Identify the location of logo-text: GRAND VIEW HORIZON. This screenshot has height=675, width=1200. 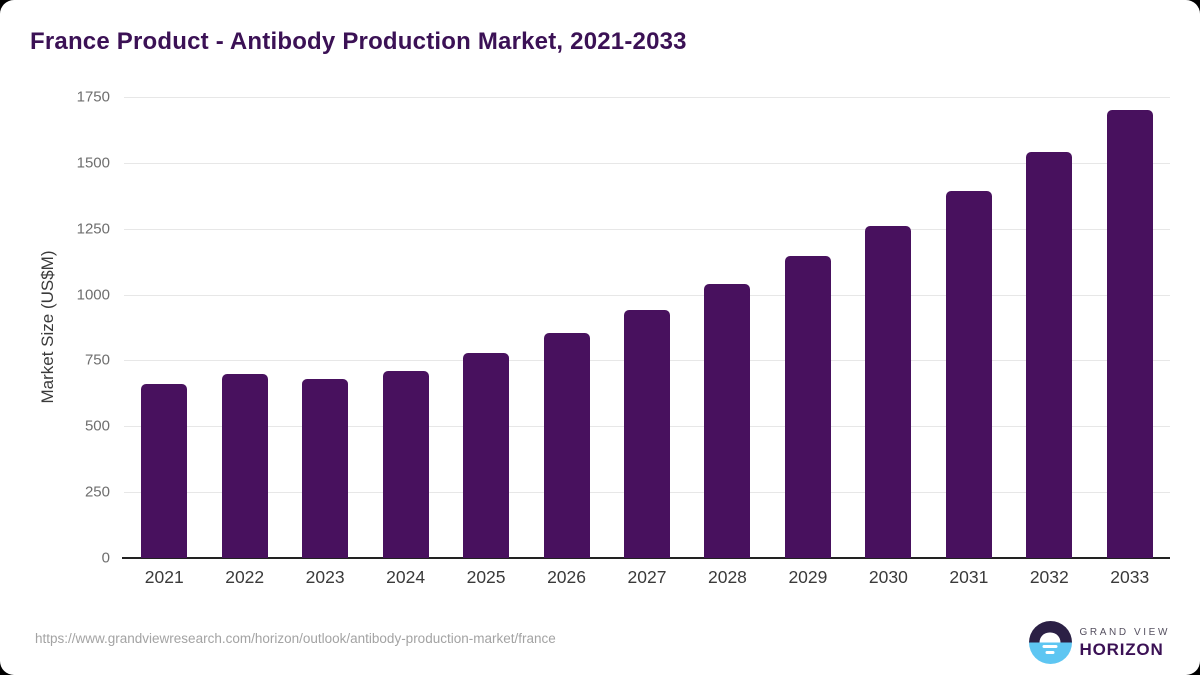
(1124, 642).